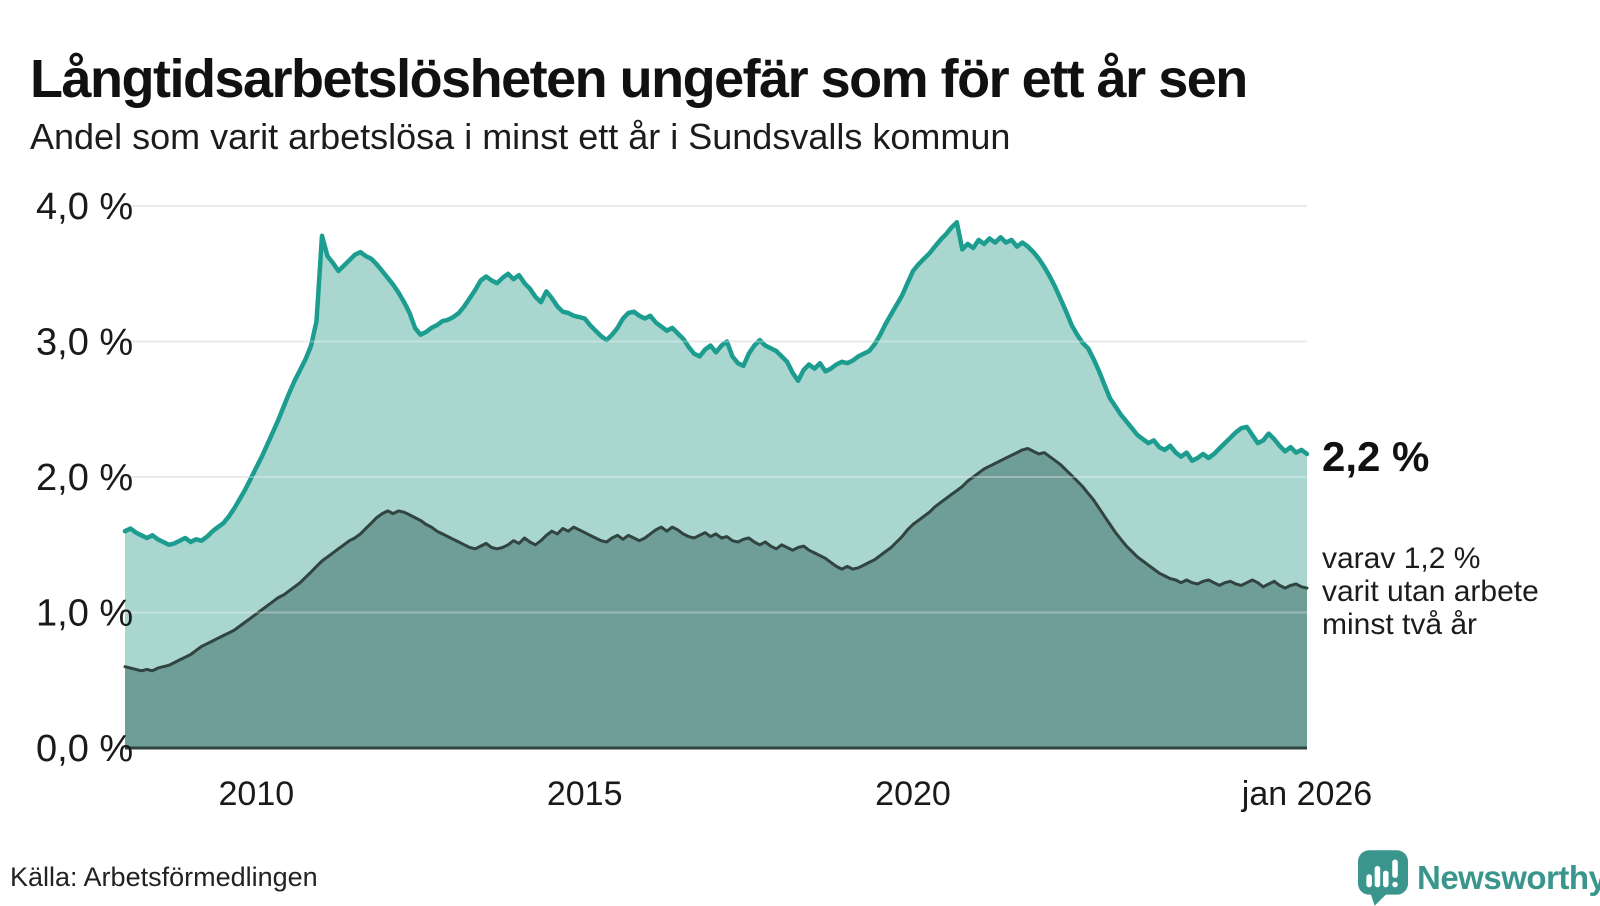 This screenshot has width=1600, height=906. I want to click on source-note: Källa: Arbetsförmedlingen, so click(164, 877).